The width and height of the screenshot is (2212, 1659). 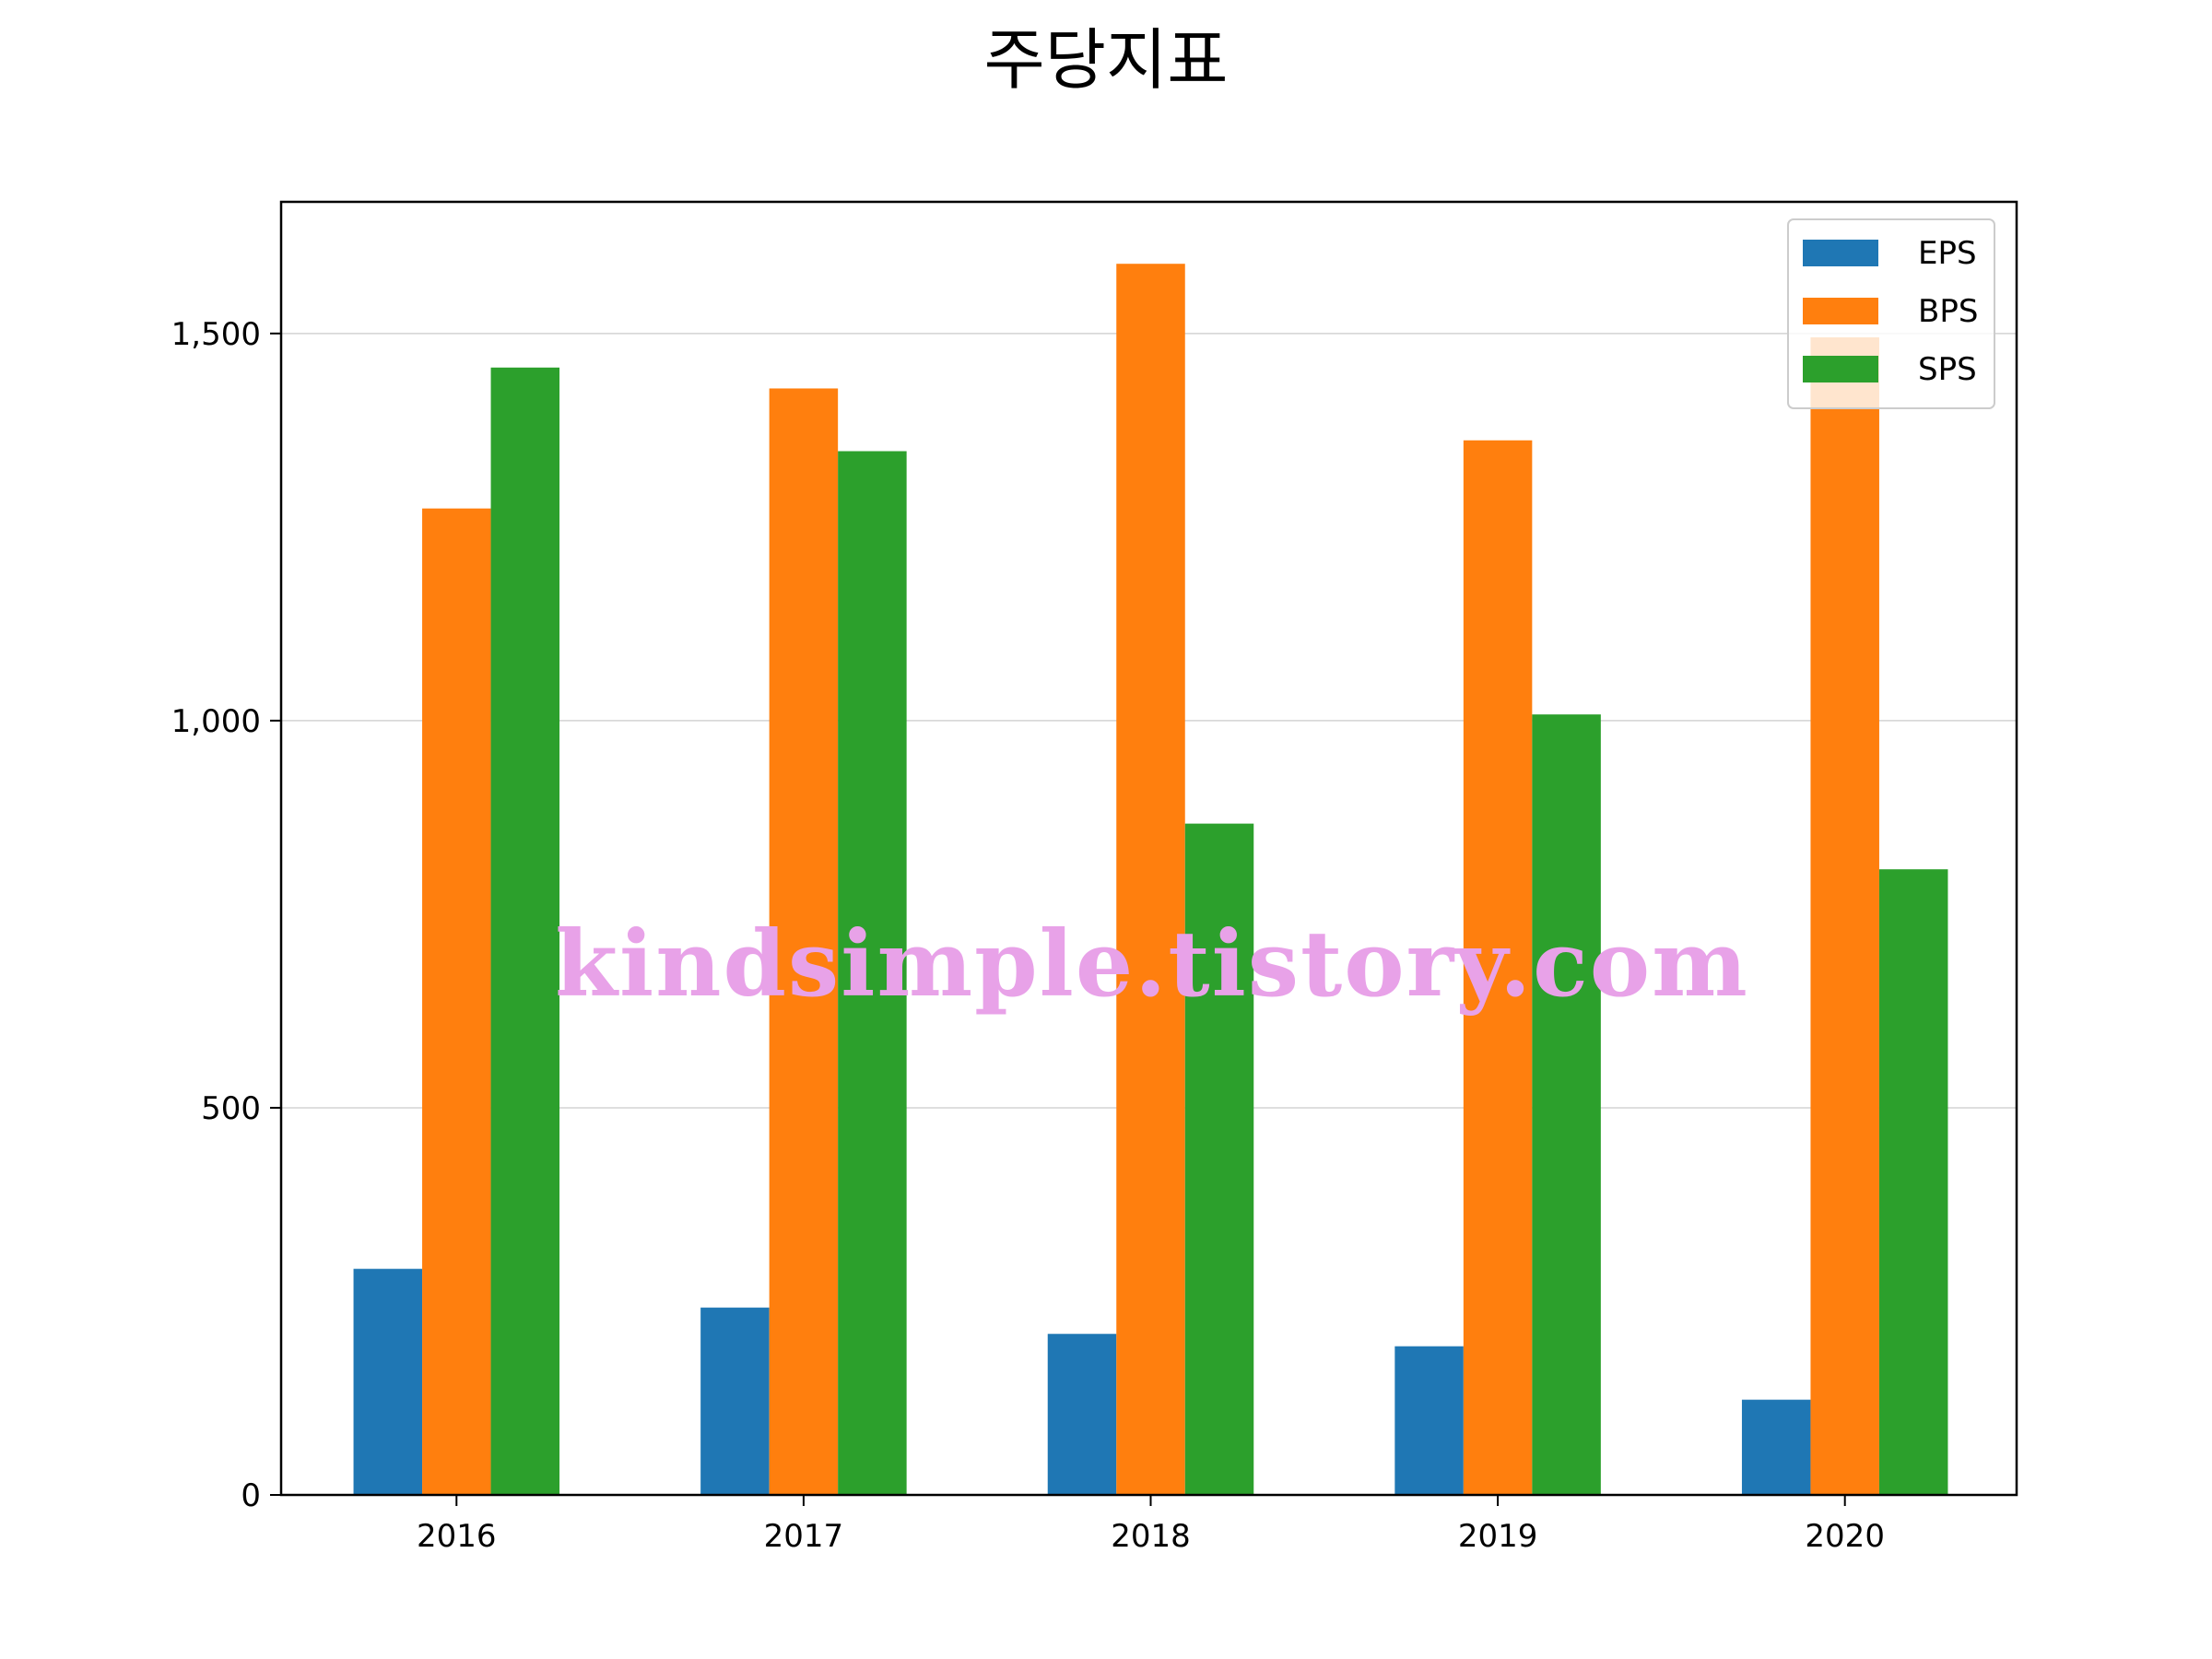 I want to click on x-tick-label: 2020, so click(x=1845, y=1536).